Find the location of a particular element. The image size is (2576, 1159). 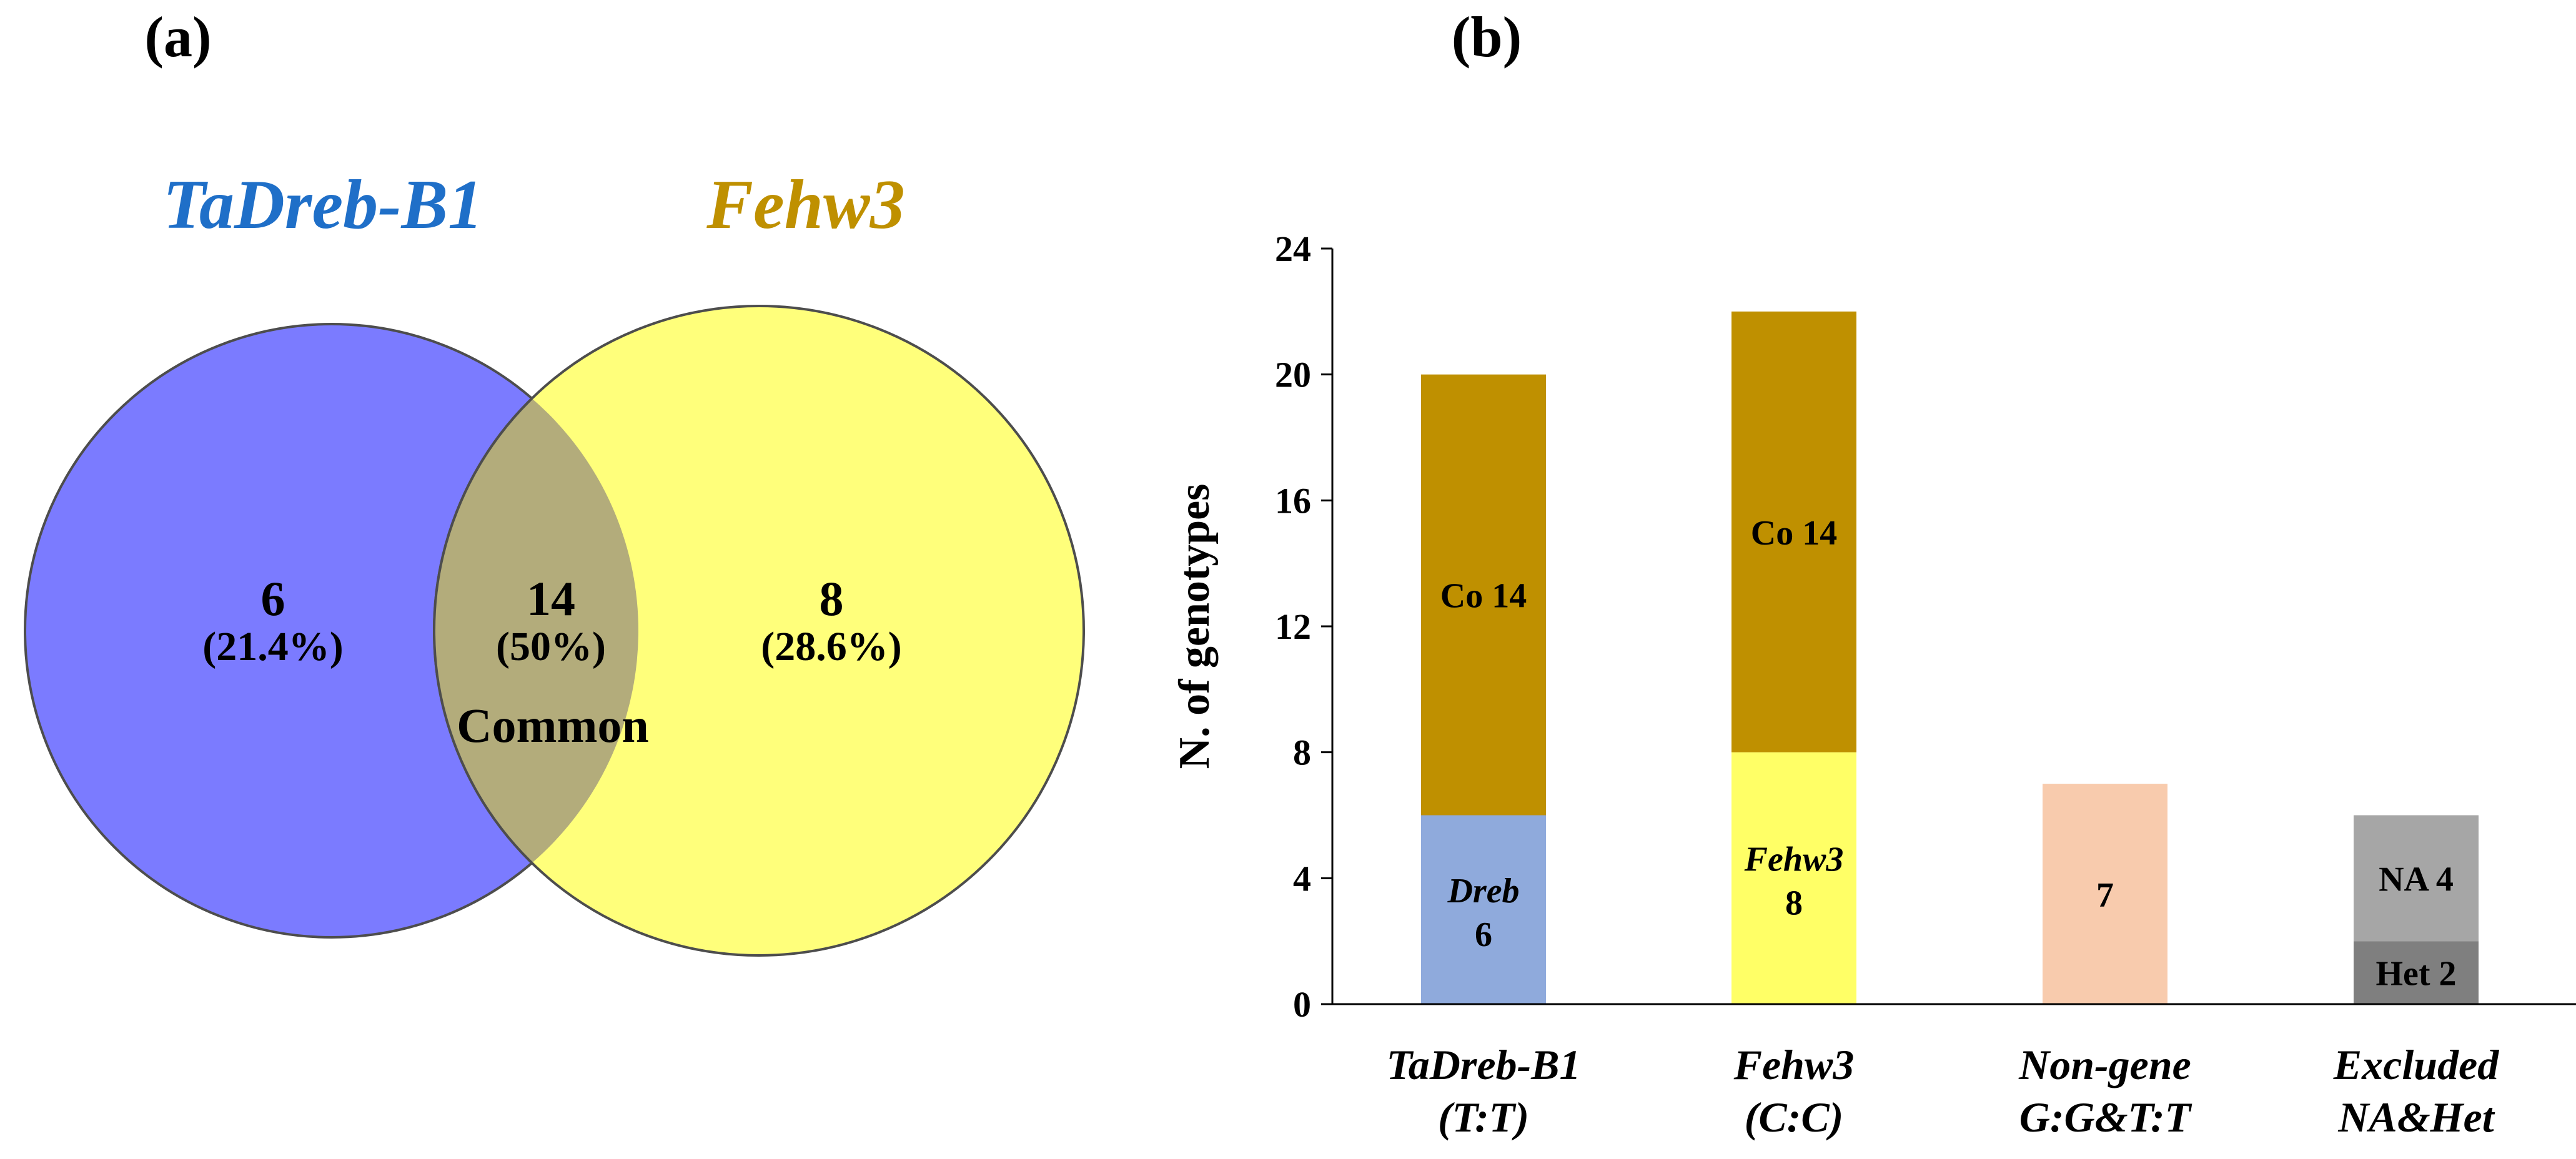

x-tick-label: Excluded is located at coordinates (2416, 1064).